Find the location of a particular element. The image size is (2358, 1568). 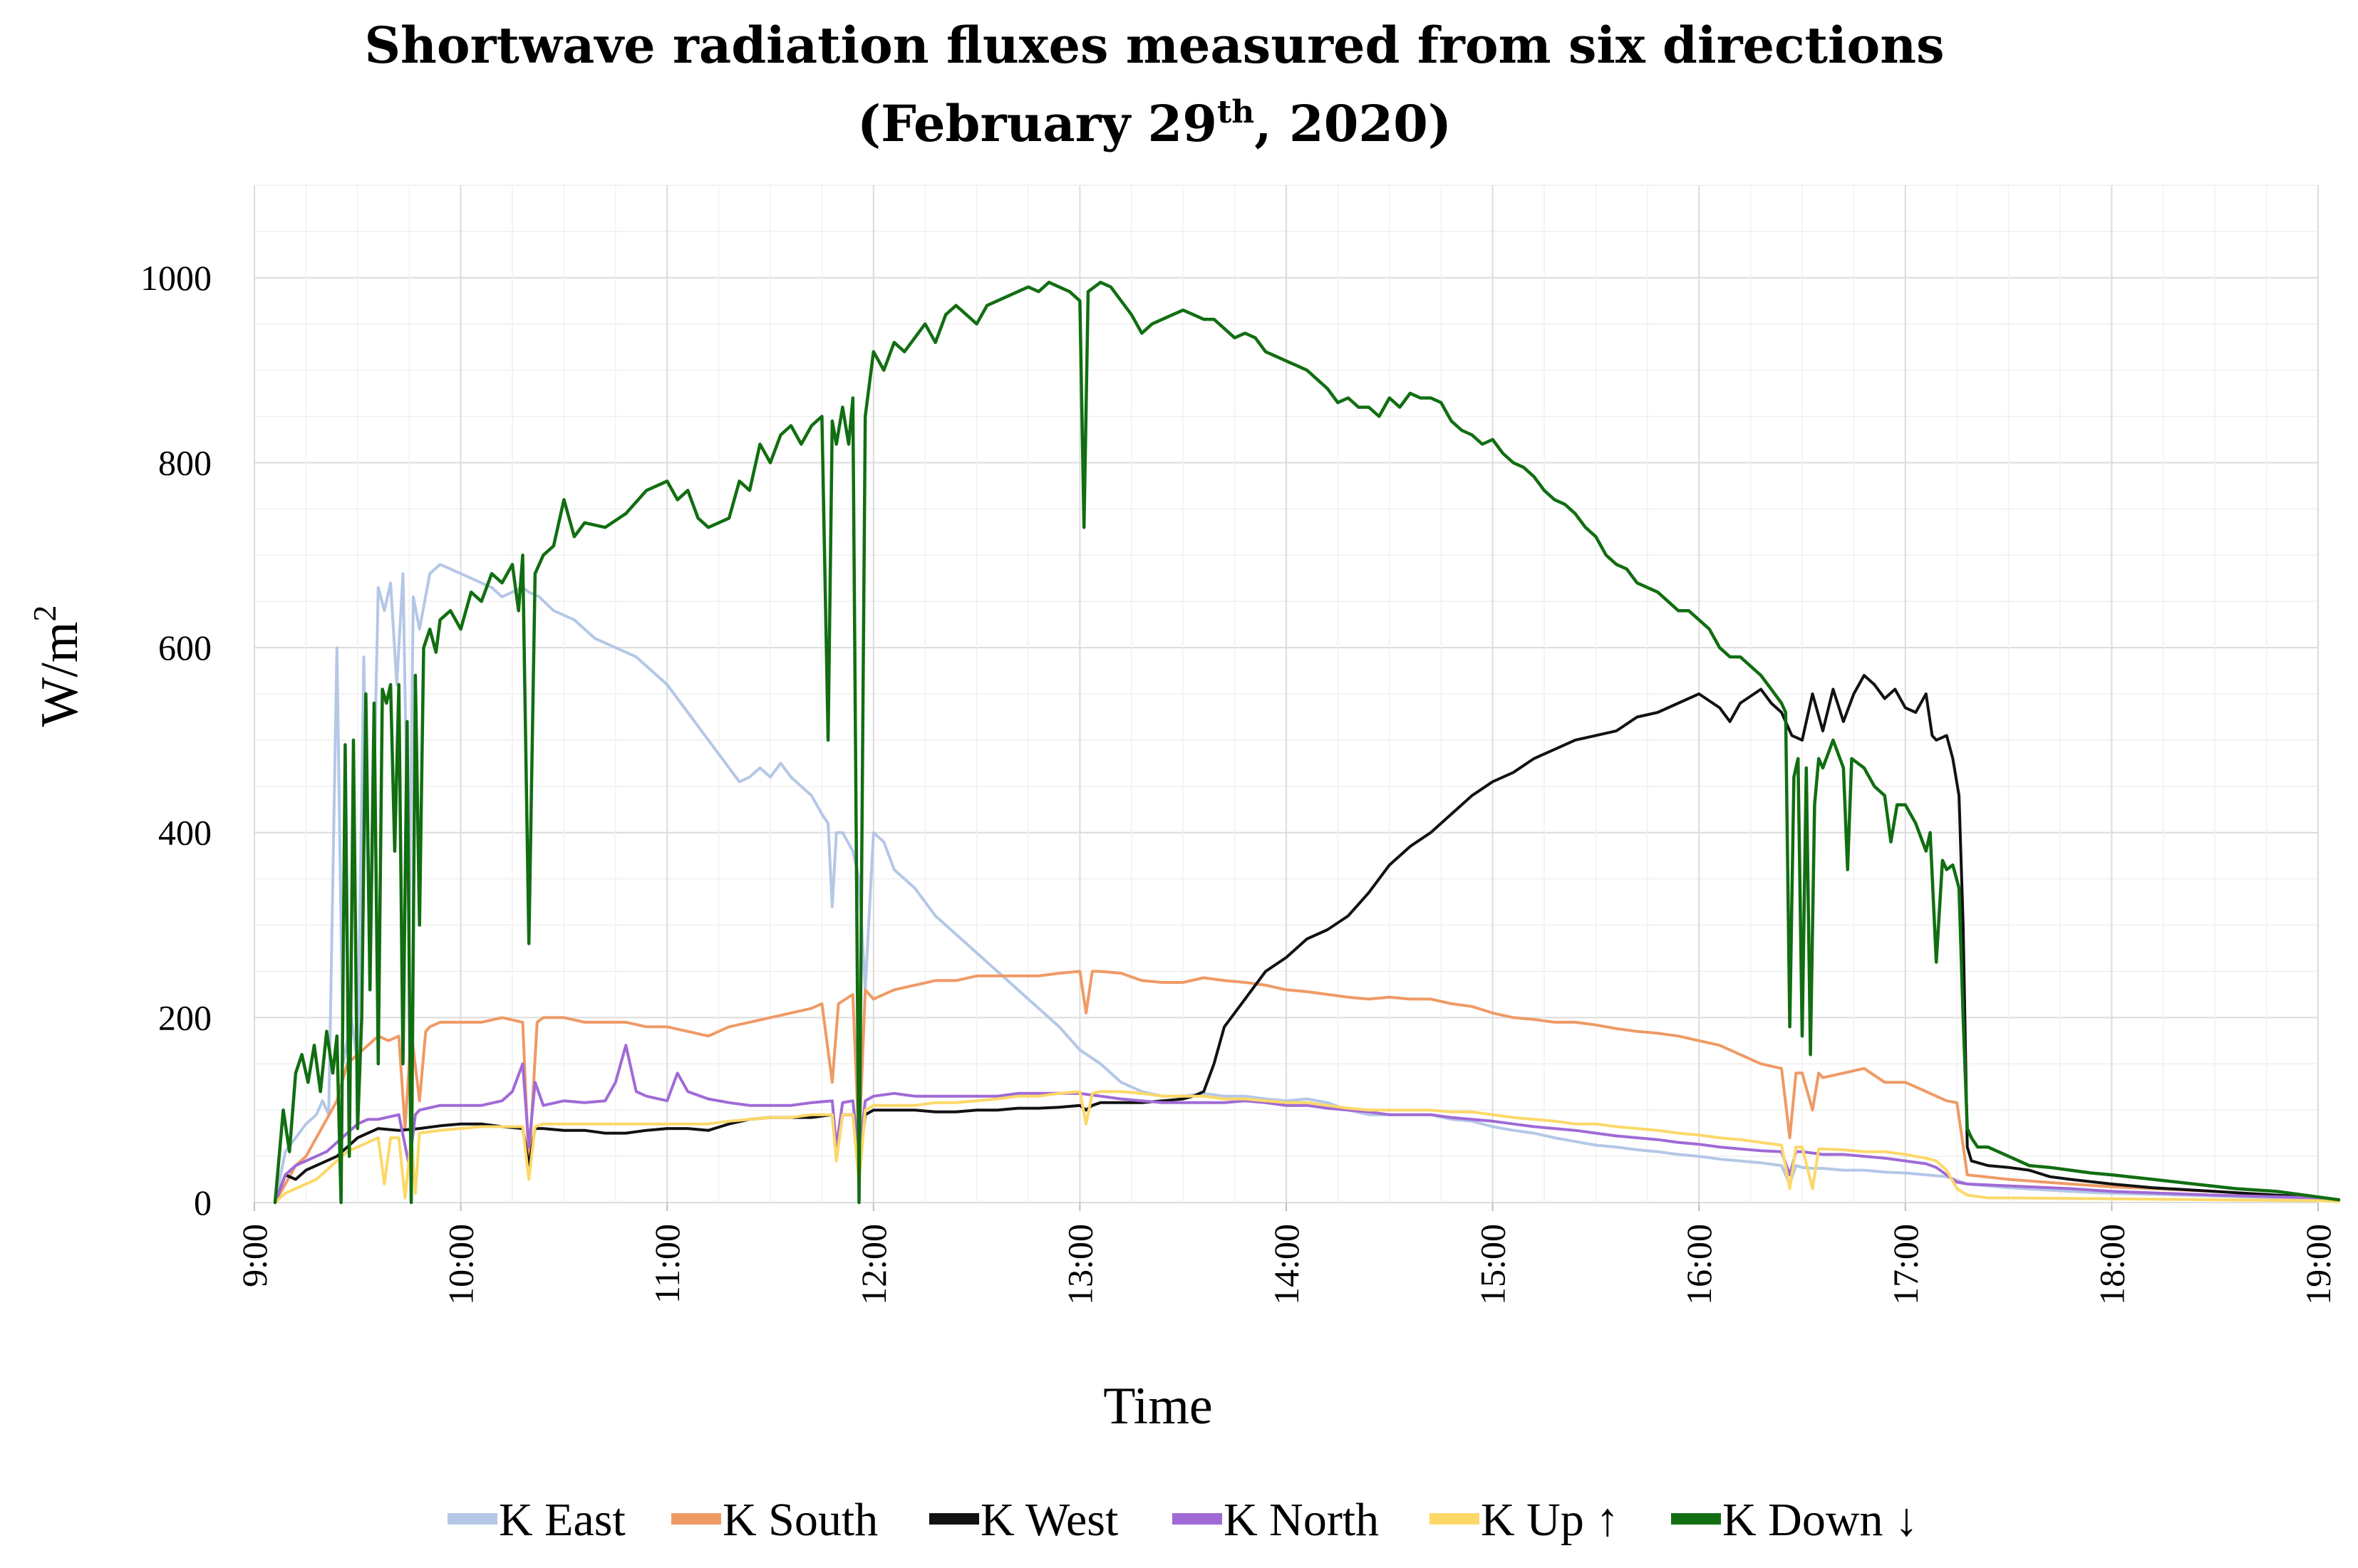

y-tick-label: 400 is located at coordinates (185, 833).